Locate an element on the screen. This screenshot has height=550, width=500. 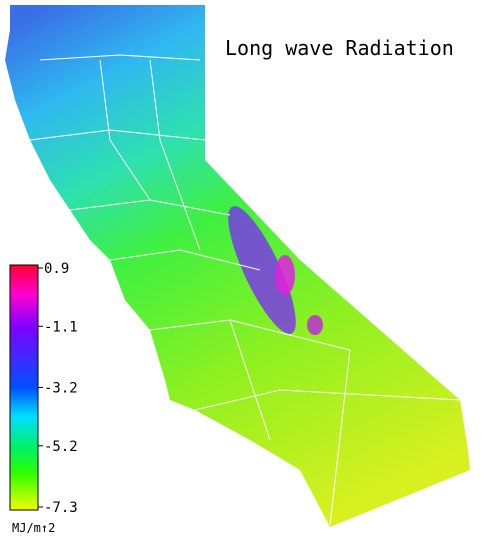
color-legend: MJ/m↑2 is located at coordinates (32, 399).